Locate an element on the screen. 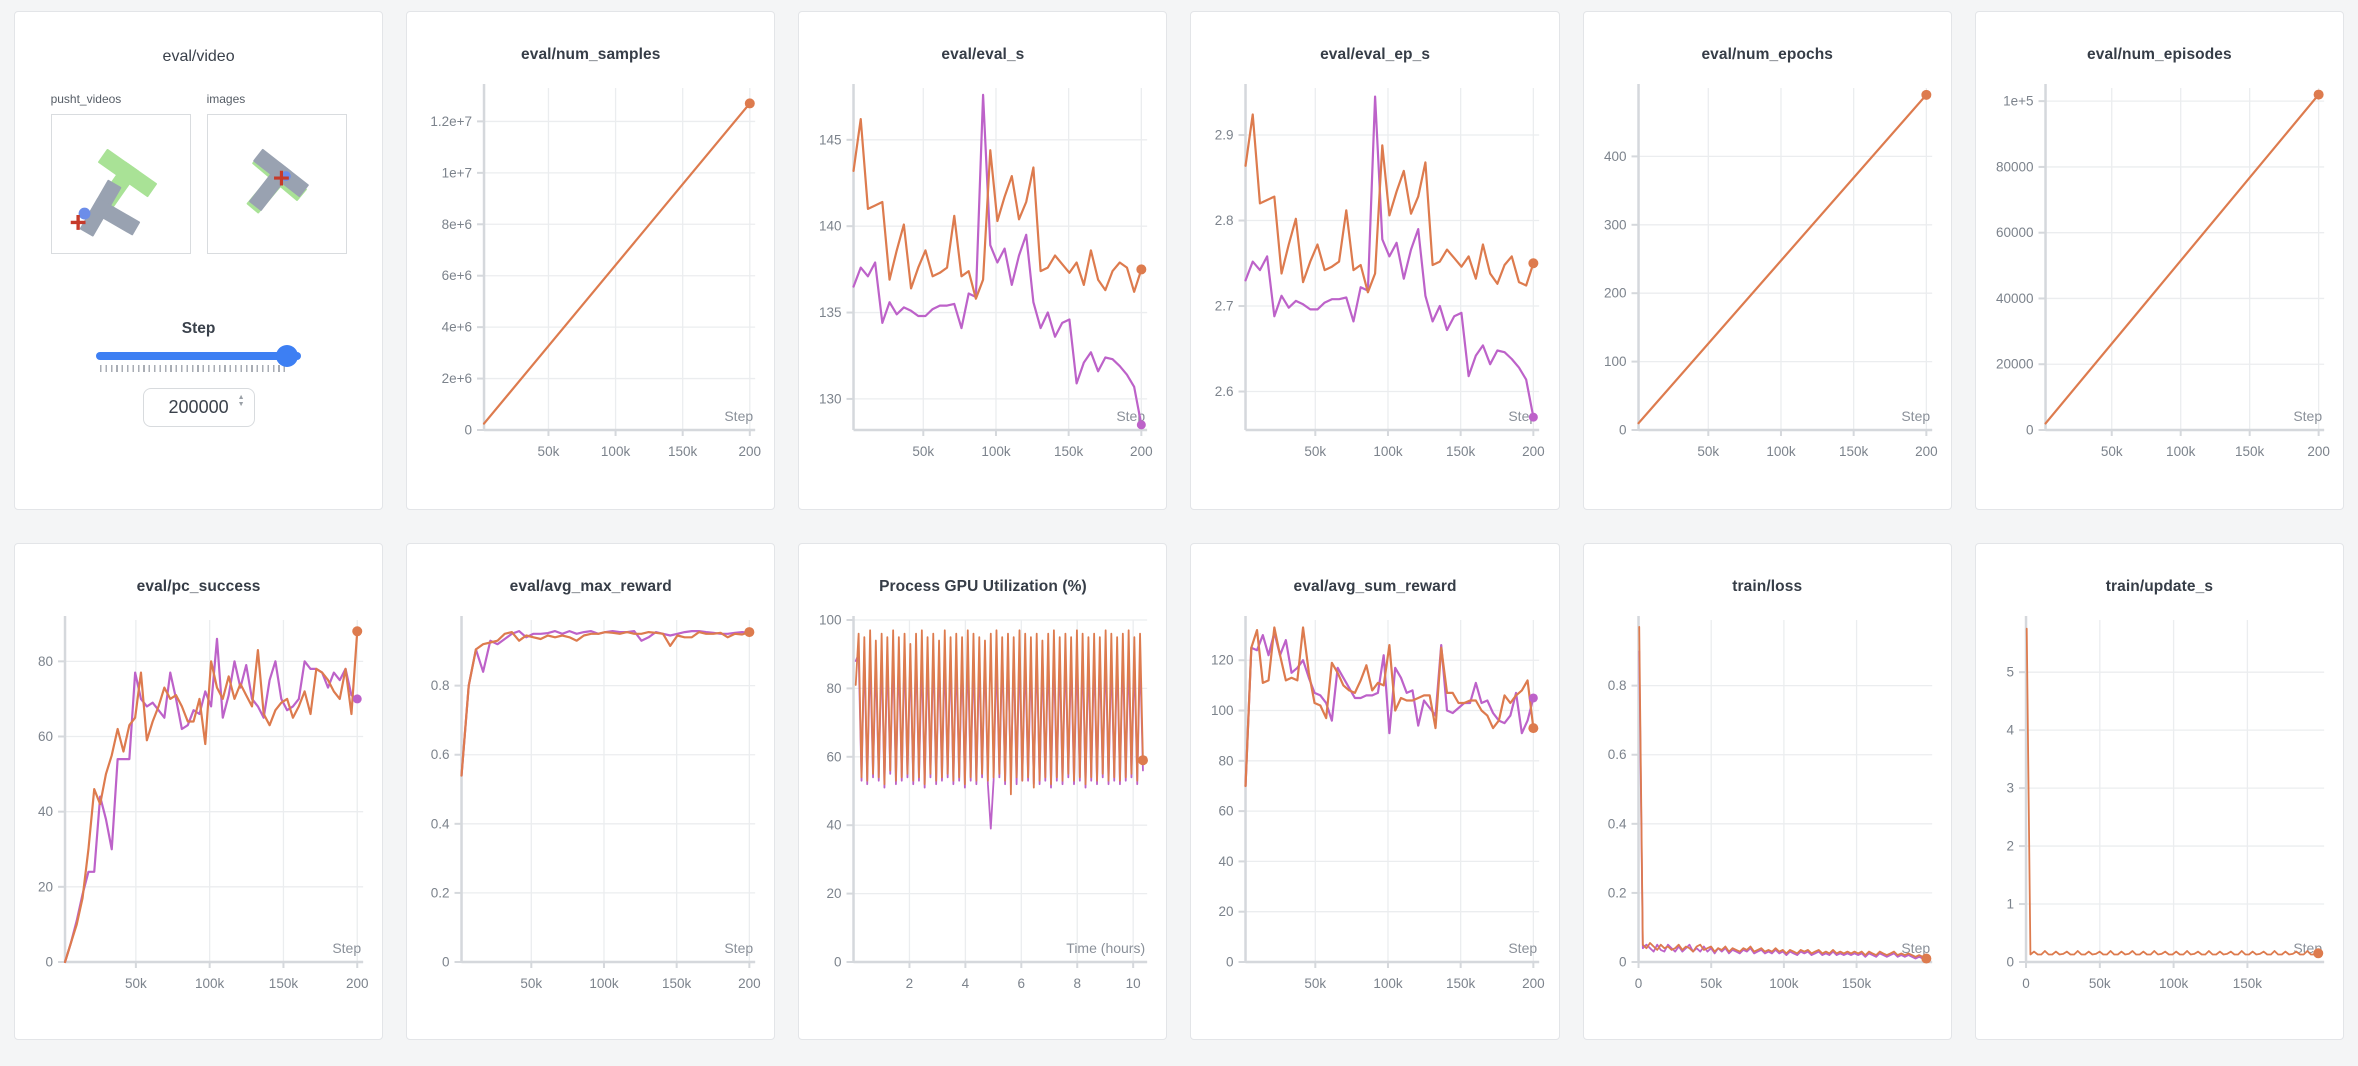 This screenshot has height=1066, width=2358. chart-title: Process GPU Utilization (%) is located at coordinates (983, 586).